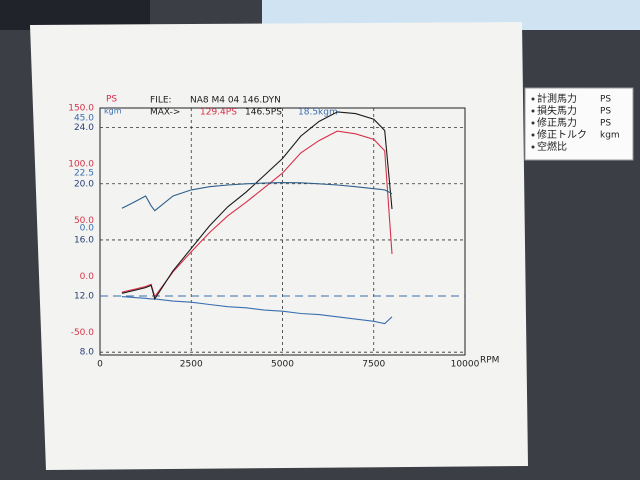 The width and height of the screenshot is (640, 480). I want to click on legend-label: 損失馬力, so click(557, 110).